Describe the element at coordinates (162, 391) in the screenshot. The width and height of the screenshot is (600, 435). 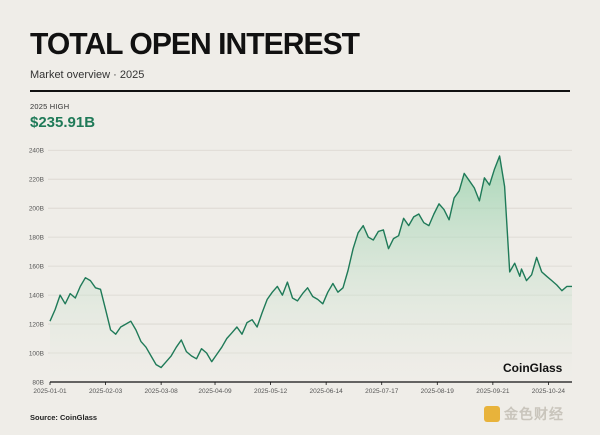
I see `x-tick-label: 2025-03-08` at that location.